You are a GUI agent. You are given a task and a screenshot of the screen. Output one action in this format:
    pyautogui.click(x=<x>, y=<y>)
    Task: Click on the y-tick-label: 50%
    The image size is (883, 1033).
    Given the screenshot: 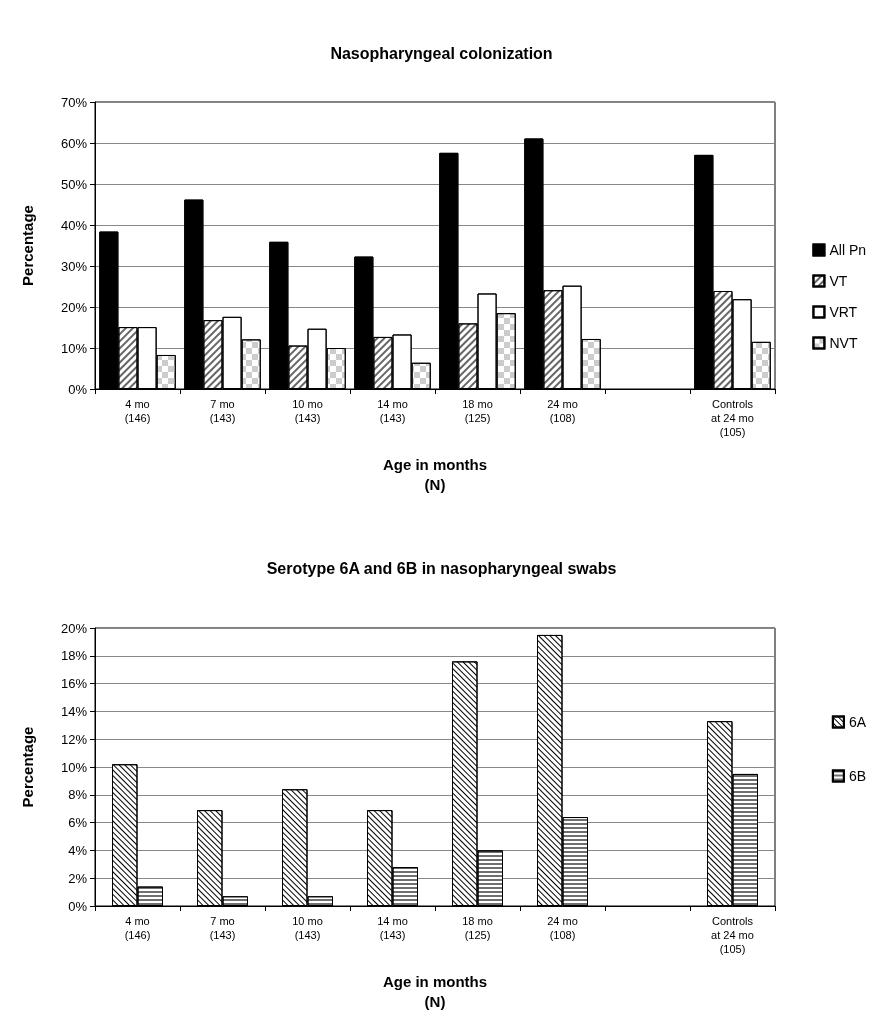 What is the action you would take?
    pyautogui.click(x=74, y=184)
    